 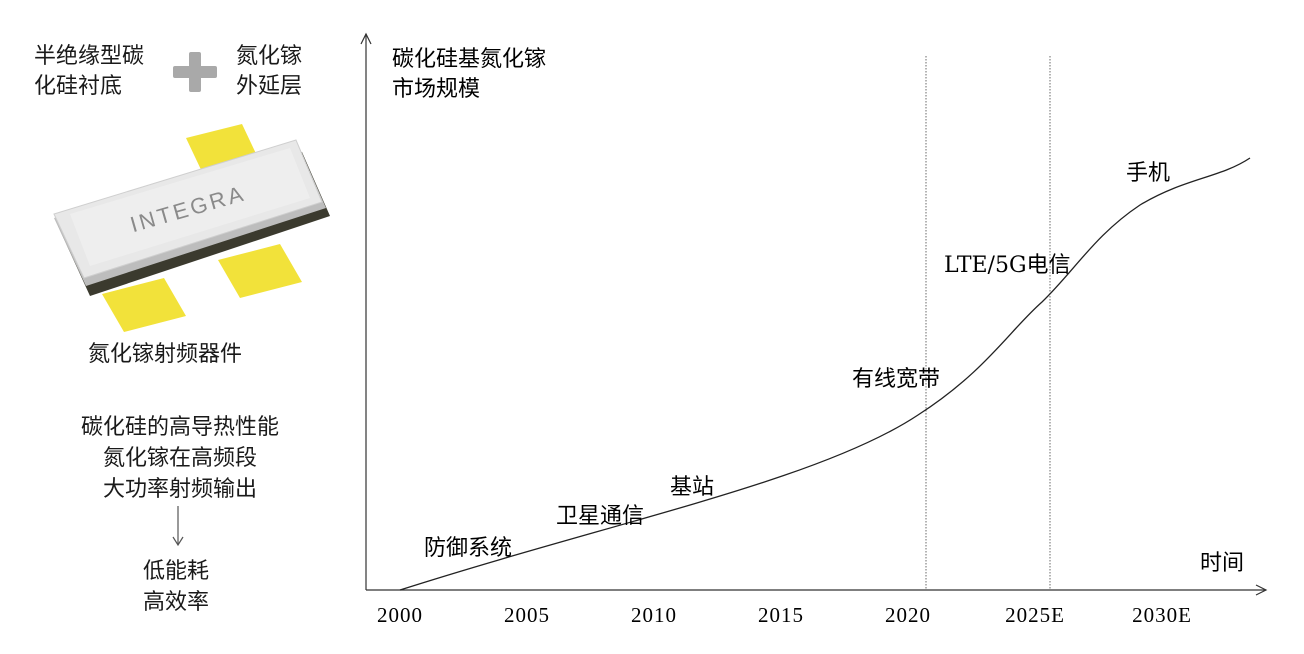 What do you see at coordinates (781, 615) in the screenshot?
I see `x-tick-label: 2015` at bounding box center [781, 615].